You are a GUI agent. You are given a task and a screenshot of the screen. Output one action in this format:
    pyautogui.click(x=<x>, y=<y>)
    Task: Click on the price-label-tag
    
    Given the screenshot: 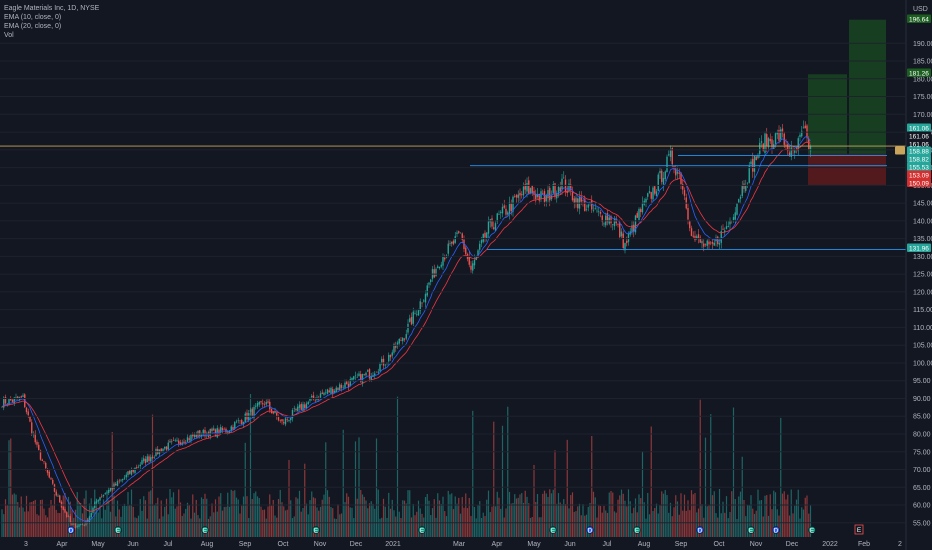 What is the action you would take?
    pyautogui.click(x=919, y=150)
    